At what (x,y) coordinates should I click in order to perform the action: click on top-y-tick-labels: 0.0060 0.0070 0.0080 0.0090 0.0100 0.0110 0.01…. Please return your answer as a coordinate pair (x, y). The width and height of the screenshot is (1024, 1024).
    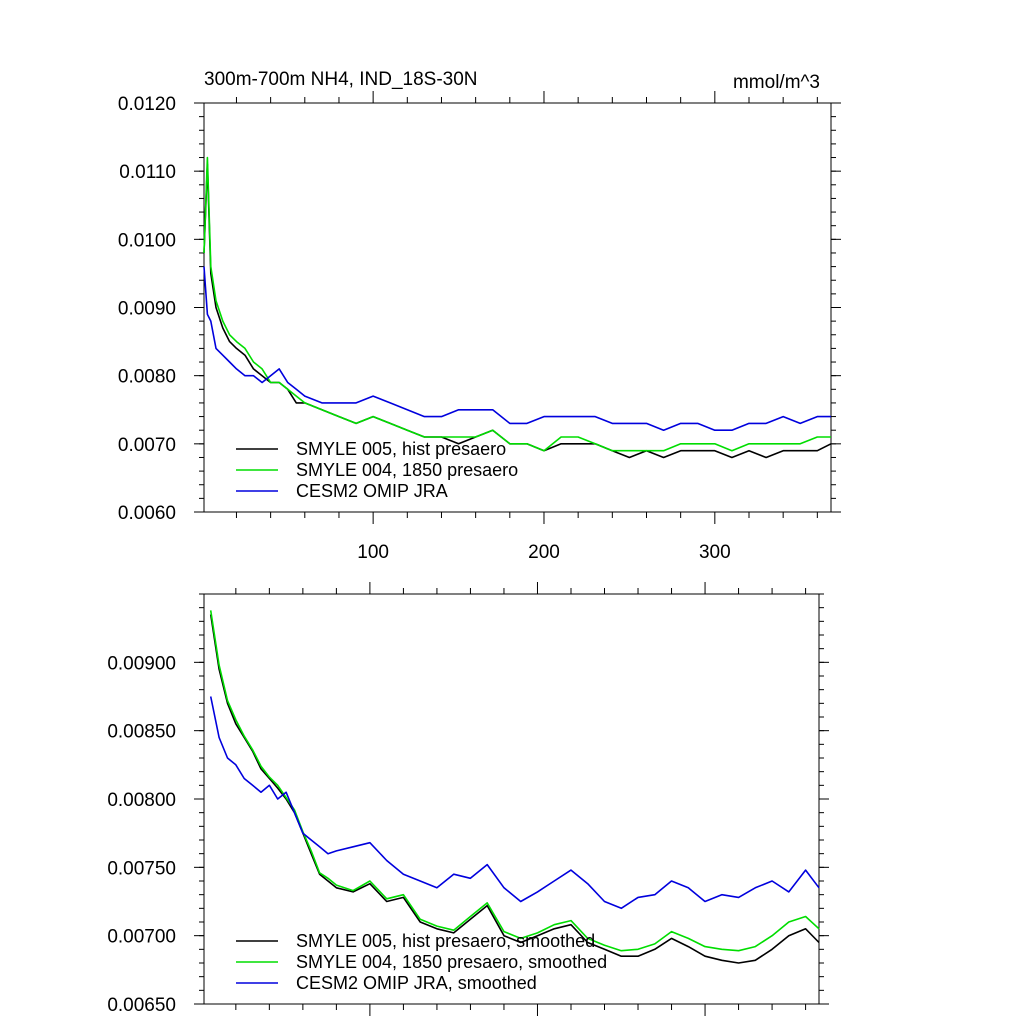
    Looking at the image, I should click on (147, 309).